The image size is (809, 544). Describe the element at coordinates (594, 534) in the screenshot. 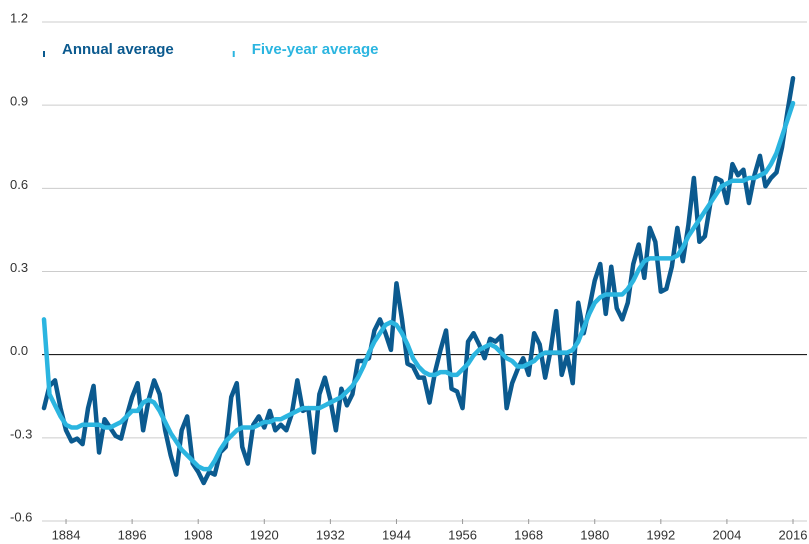

I see `x-tick-label: 1980` at that location.